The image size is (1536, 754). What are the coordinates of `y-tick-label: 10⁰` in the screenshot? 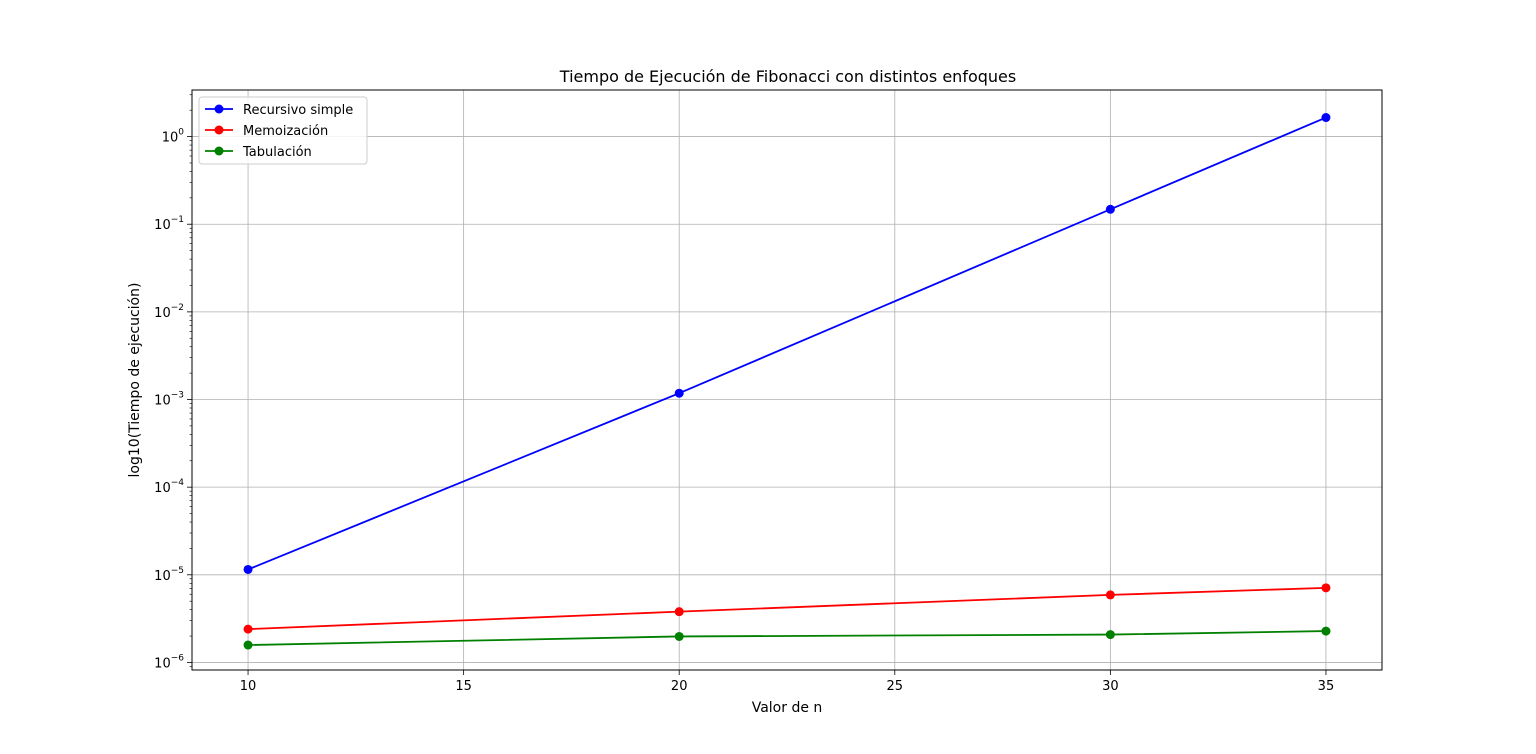 It's located at (173, 137).